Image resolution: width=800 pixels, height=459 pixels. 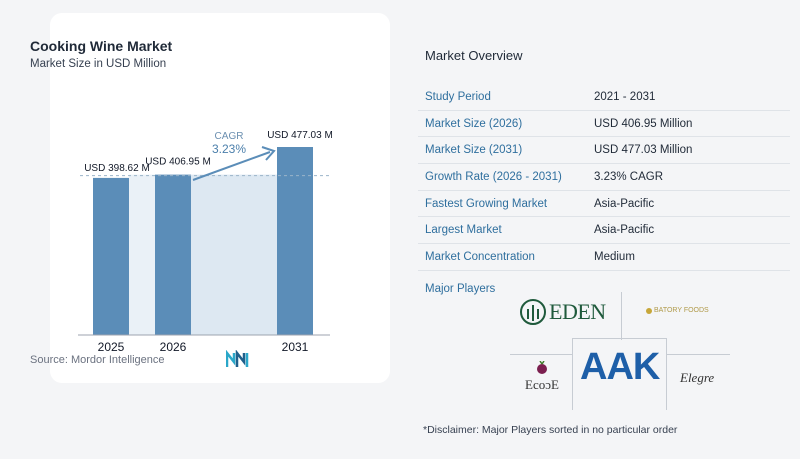 What do you see at coordinates (142, 254) in the screenshot?
I see `gap-band` at bounding box center [142, 254].